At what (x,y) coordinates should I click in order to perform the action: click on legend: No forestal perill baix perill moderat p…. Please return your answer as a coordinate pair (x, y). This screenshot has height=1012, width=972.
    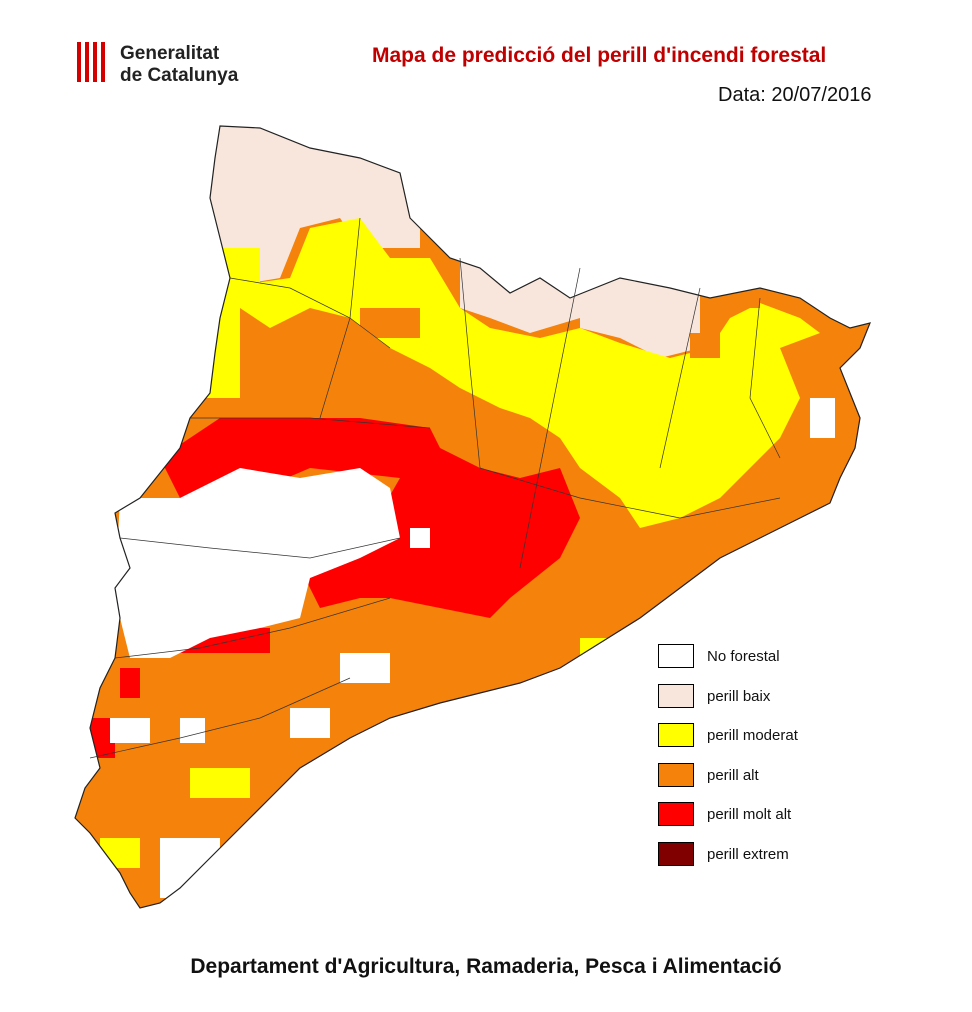
    Looking at the image, I should click on (758, 763).